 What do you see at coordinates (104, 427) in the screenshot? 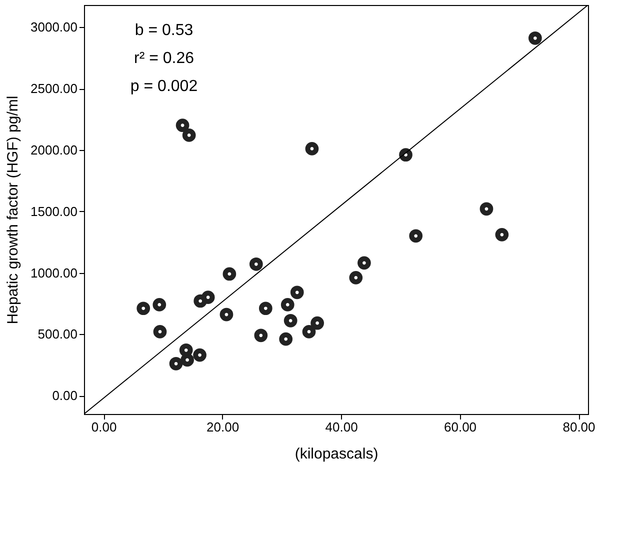
I see `x-tick-label: 0.00` at bounding box center [104, 427].